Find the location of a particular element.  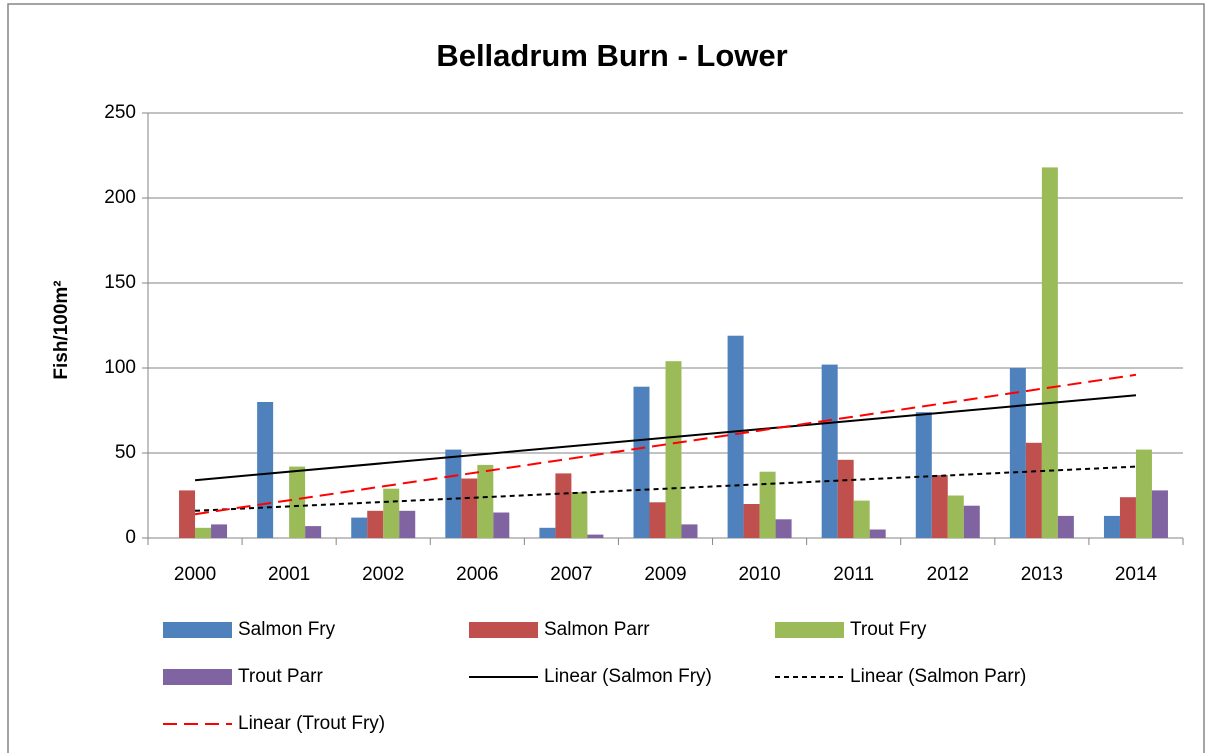

x-tick-label: 2014 is located at coordinates (1136, 574).